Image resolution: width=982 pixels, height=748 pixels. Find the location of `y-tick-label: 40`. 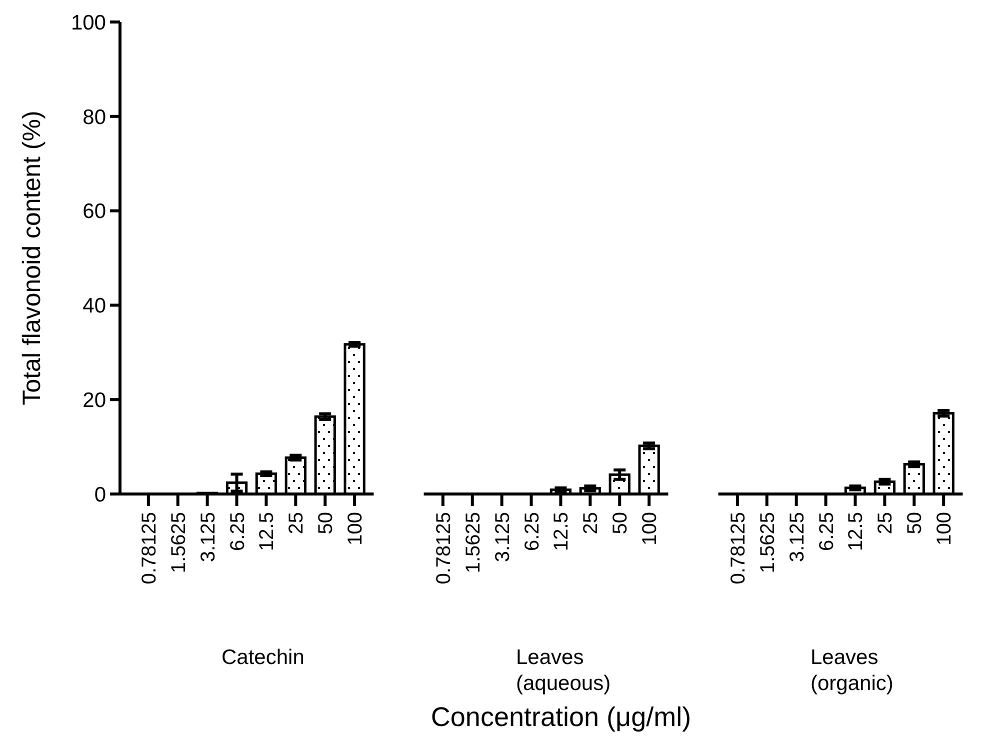

y-tick-label: 40 is located at coordinates (94, 306).